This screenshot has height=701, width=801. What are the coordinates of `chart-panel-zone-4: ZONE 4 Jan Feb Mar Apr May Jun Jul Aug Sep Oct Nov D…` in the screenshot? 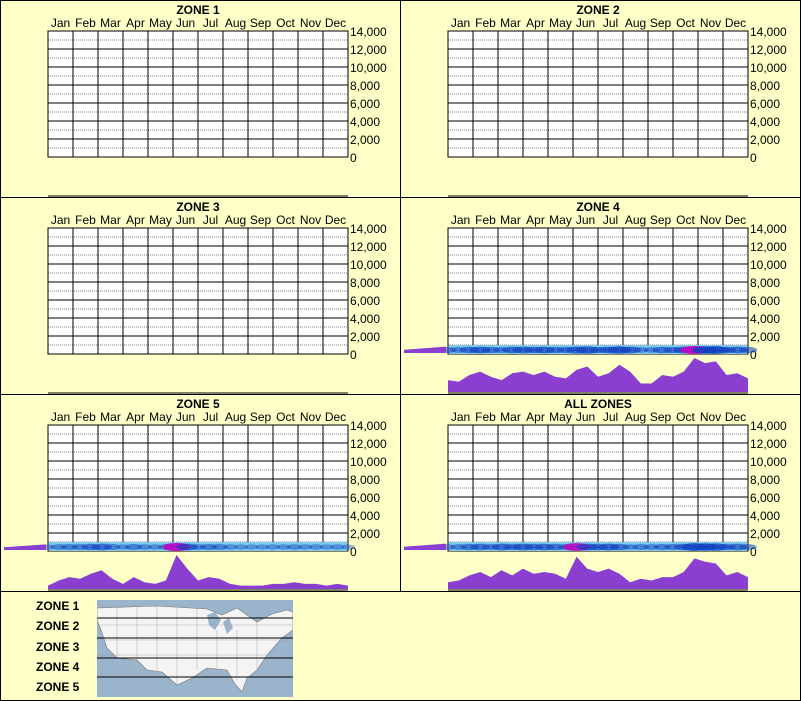 It's located at (600, 296).